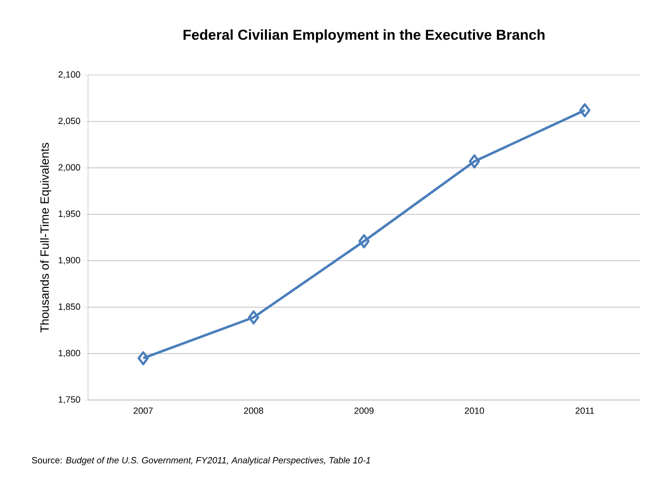 This screenshot has height=479, width=669. What do you see at coordinates (143, 411) in the screenshot?
I see `x-tick-label: 2007` at bounding box center [143, 411].